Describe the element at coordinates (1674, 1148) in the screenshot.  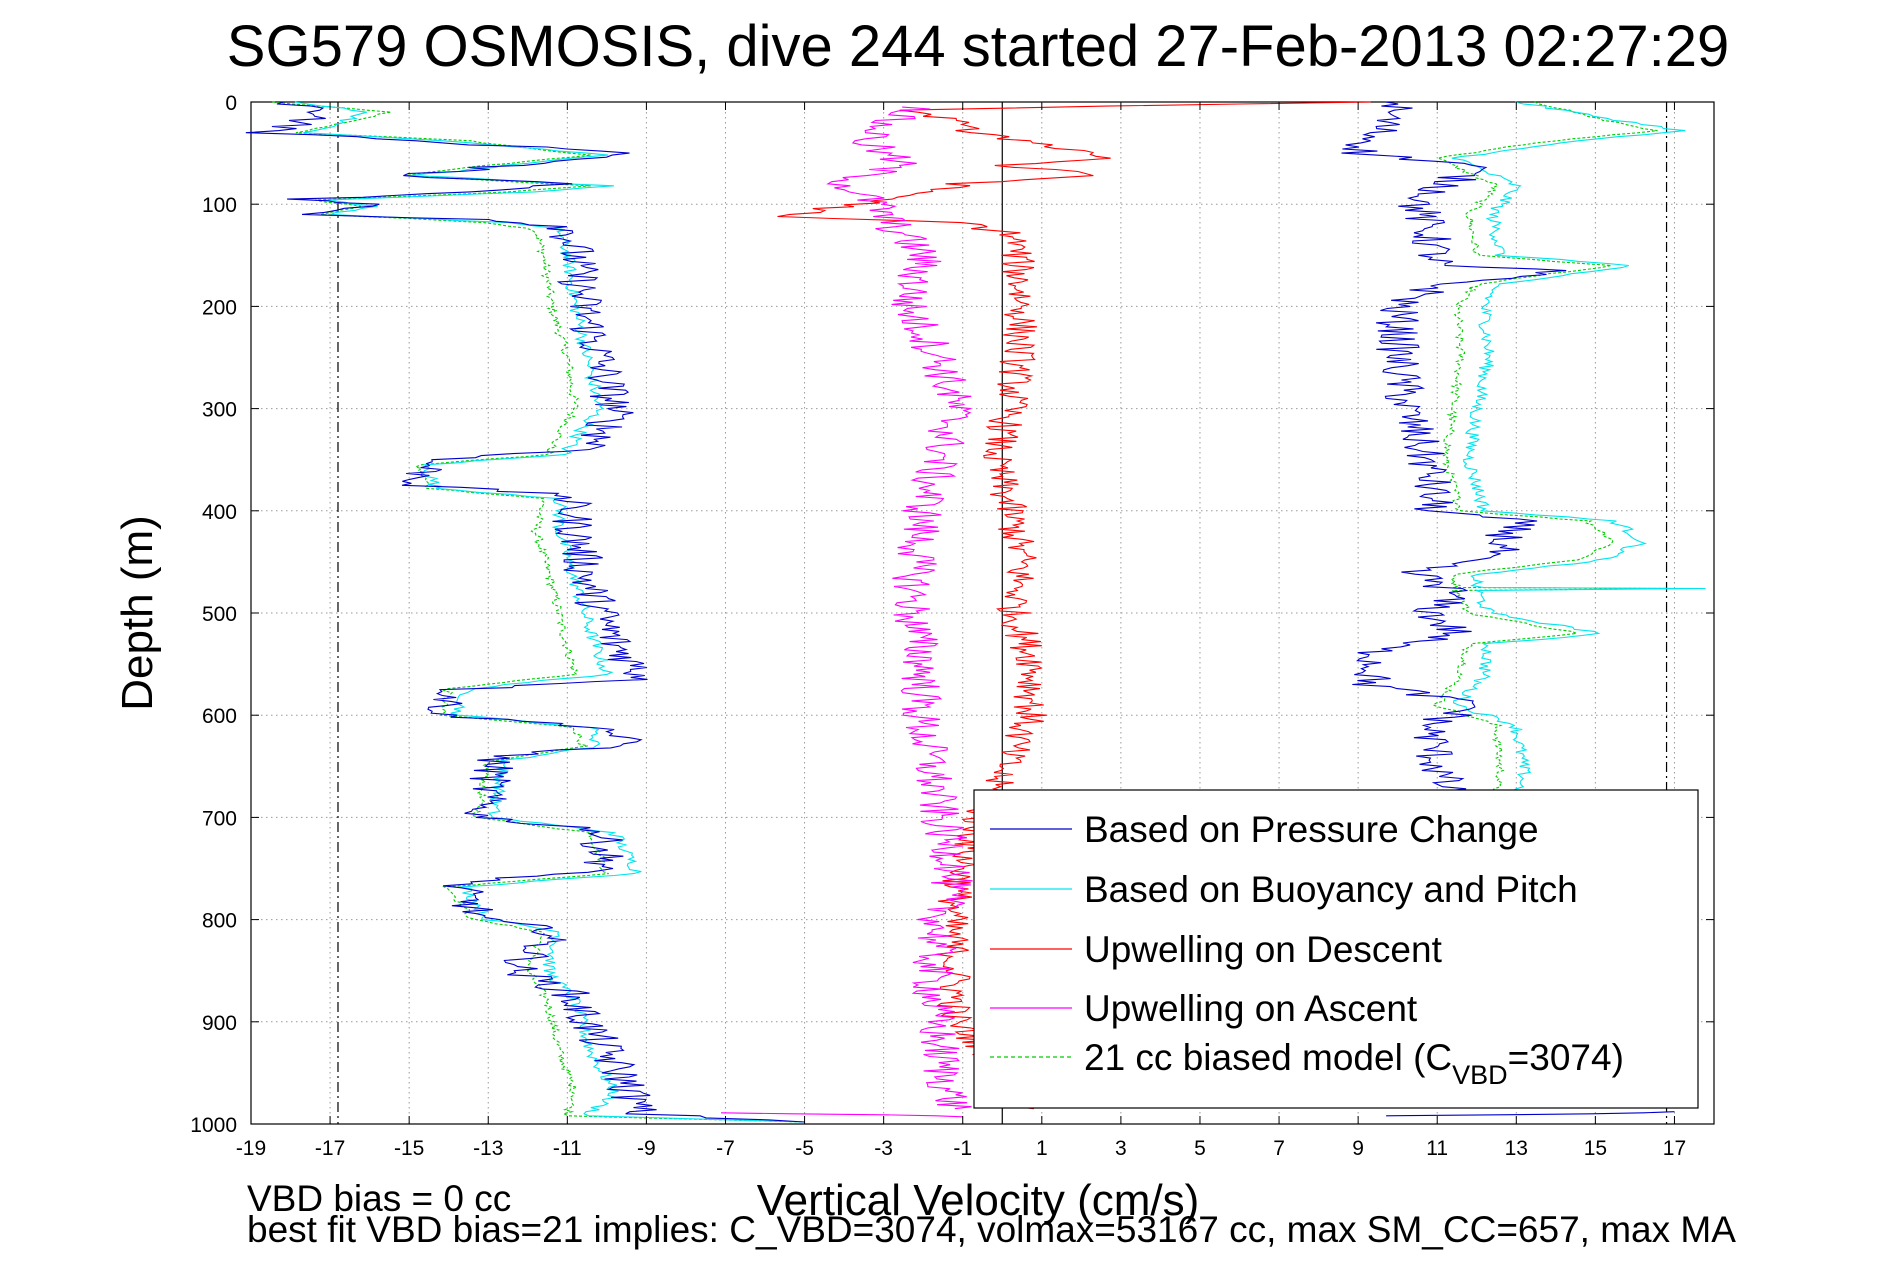
I see `x-tick-label: 17` at that location.